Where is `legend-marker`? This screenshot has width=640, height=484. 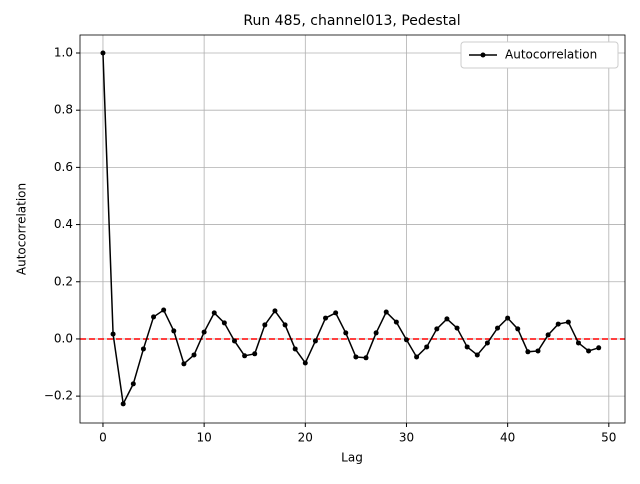 legend-marker is located at coordinates (483, 55).